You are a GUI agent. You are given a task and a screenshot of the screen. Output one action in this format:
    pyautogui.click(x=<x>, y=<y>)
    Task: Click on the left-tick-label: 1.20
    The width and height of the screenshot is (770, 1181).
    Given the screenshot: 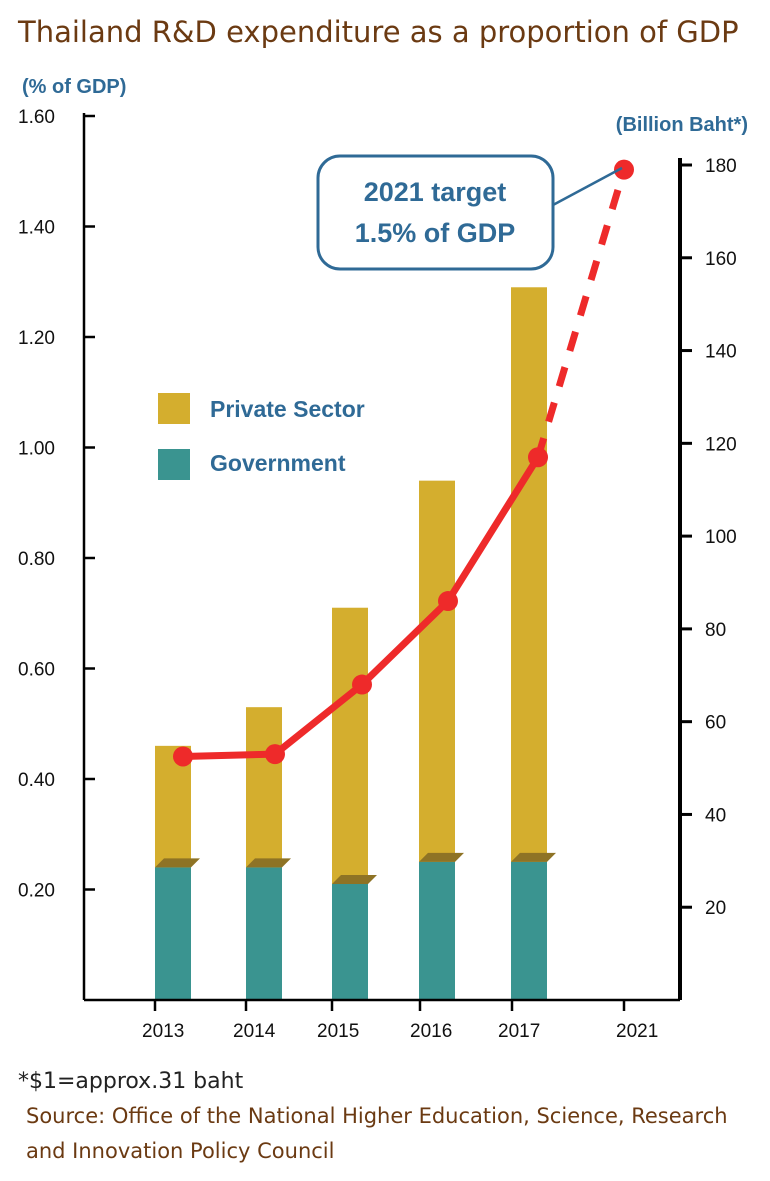 What is the action you would take?
    pyautogui.click(x=36, y=338)
    